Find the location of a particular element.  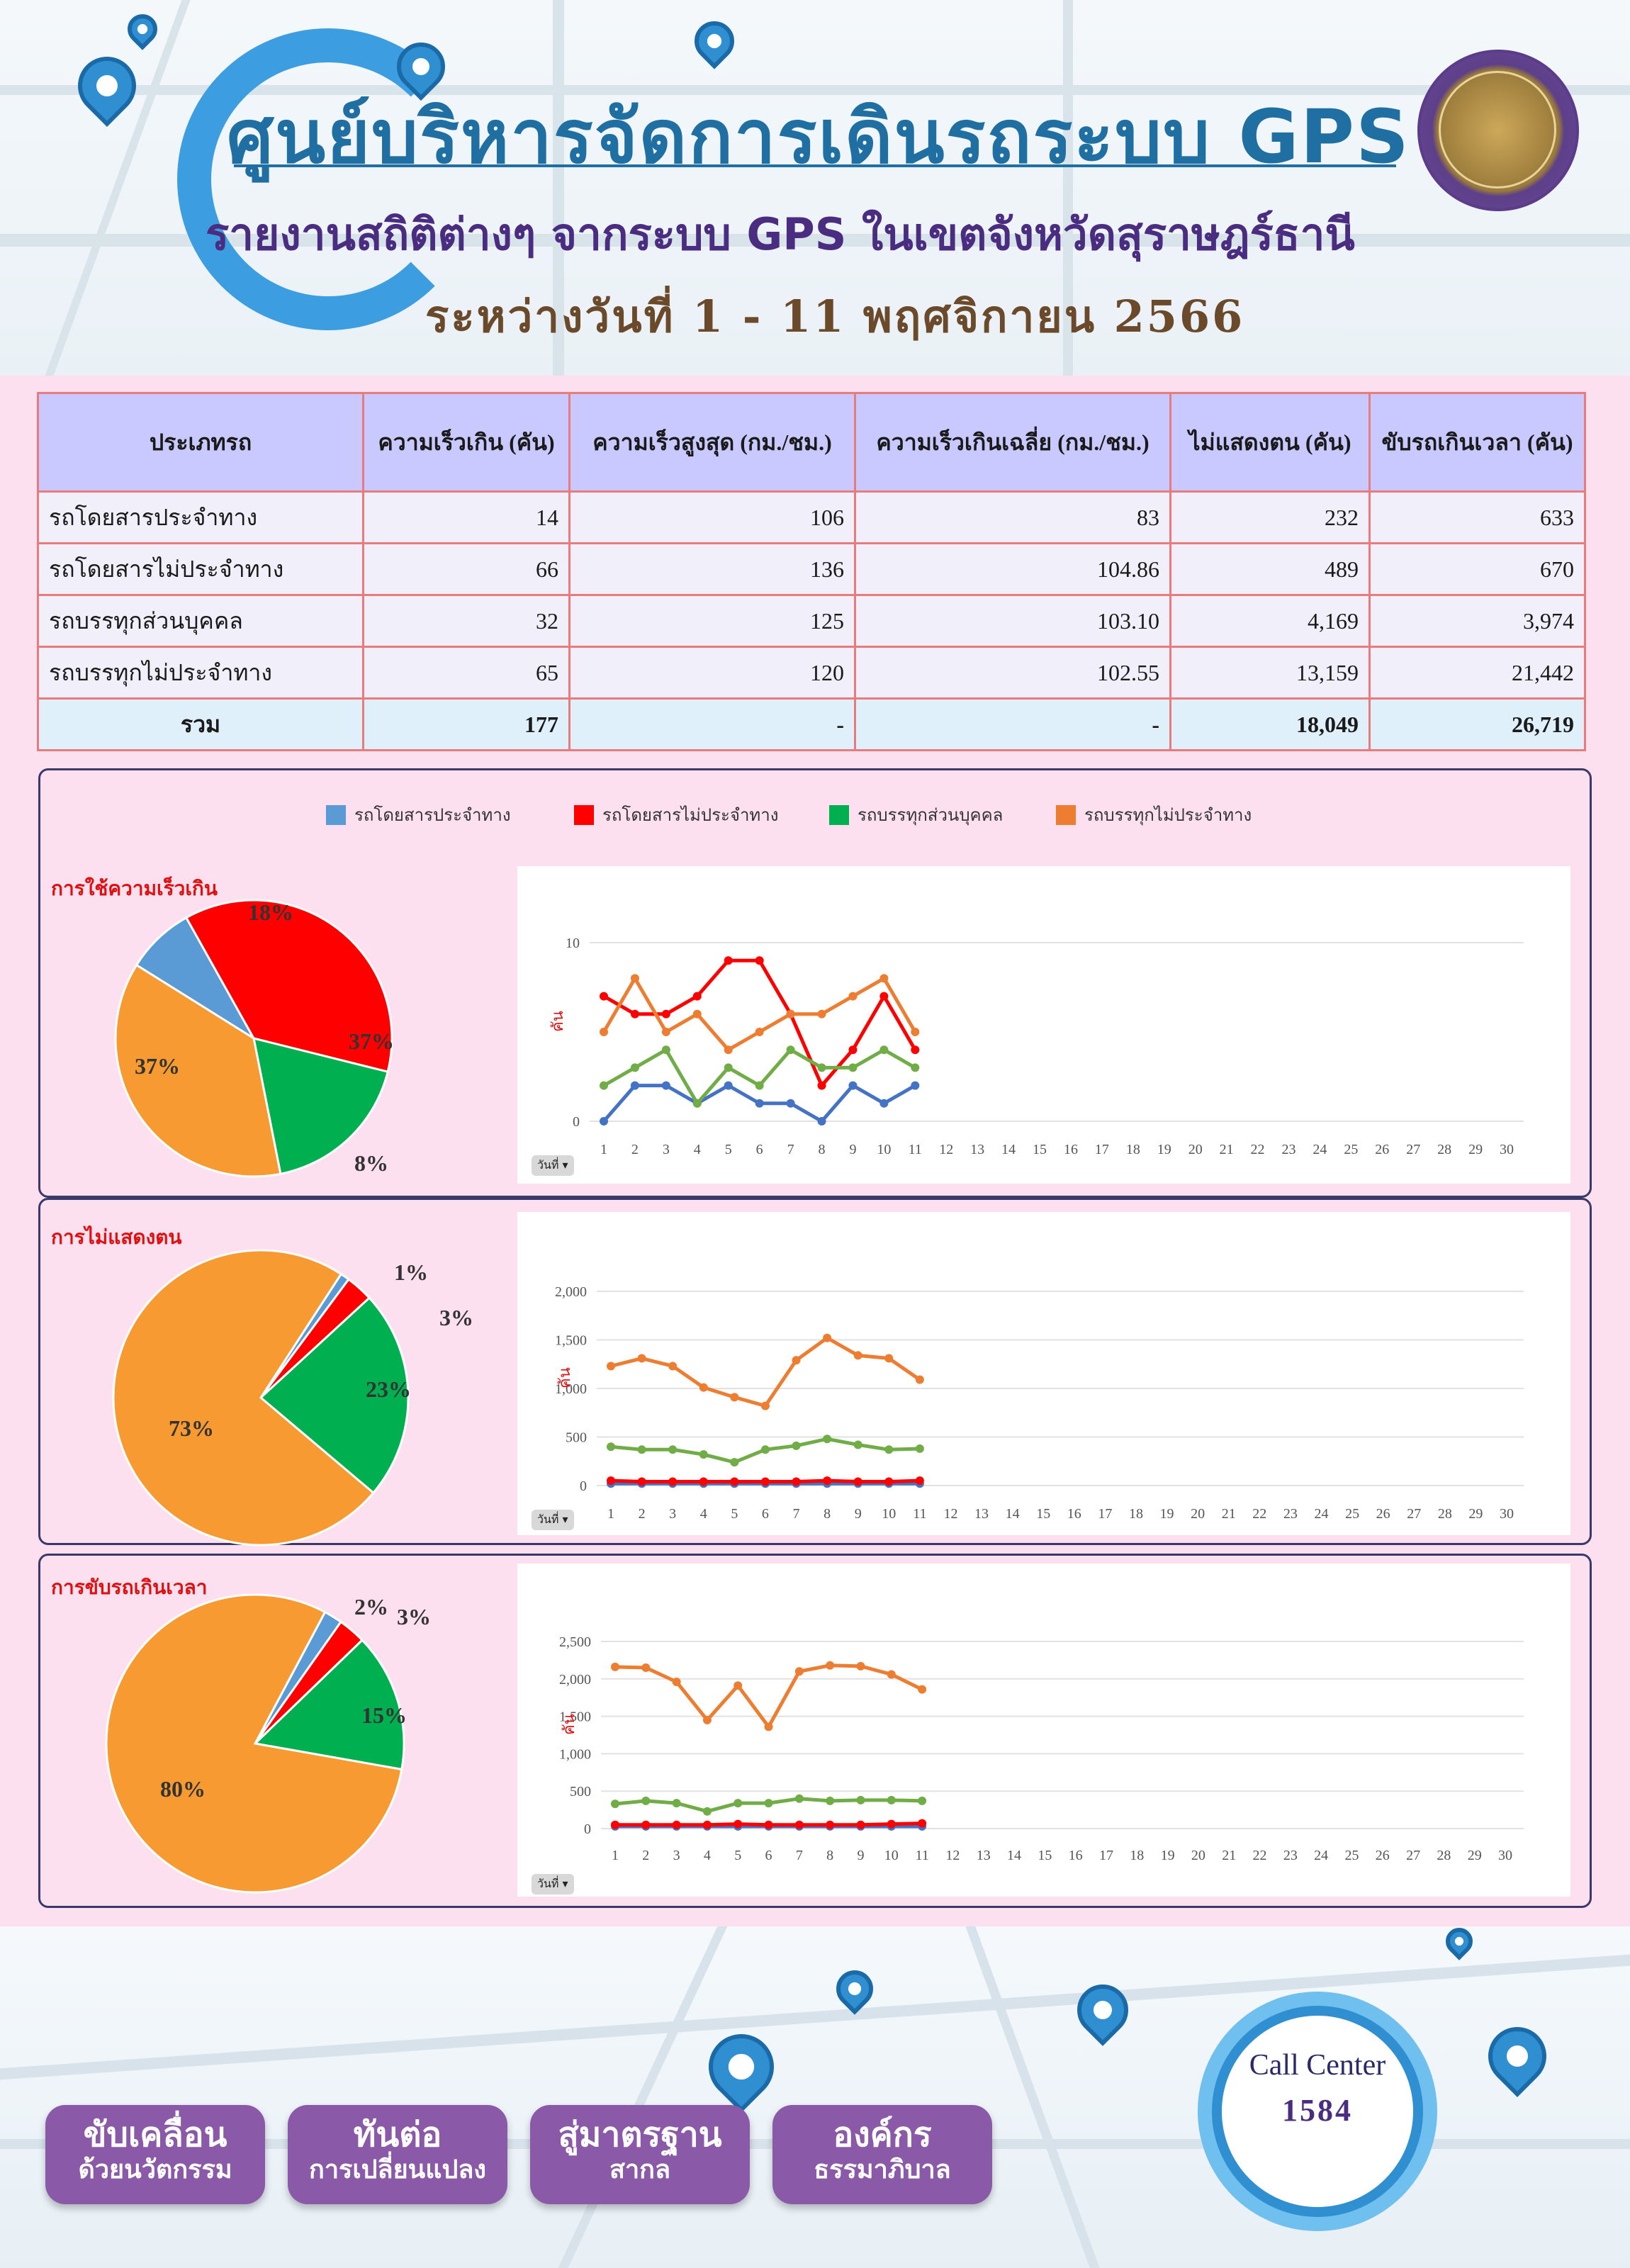

table-cell: 3,974 is located at coordinates (1477, 621).